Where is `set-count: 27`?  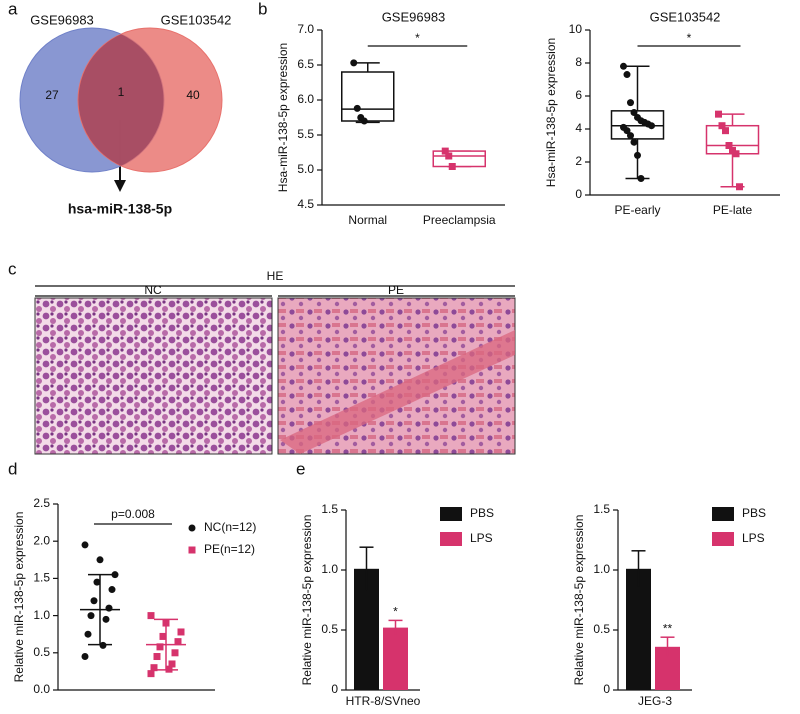 set-count: 27 is located at coordinates (52, 95).